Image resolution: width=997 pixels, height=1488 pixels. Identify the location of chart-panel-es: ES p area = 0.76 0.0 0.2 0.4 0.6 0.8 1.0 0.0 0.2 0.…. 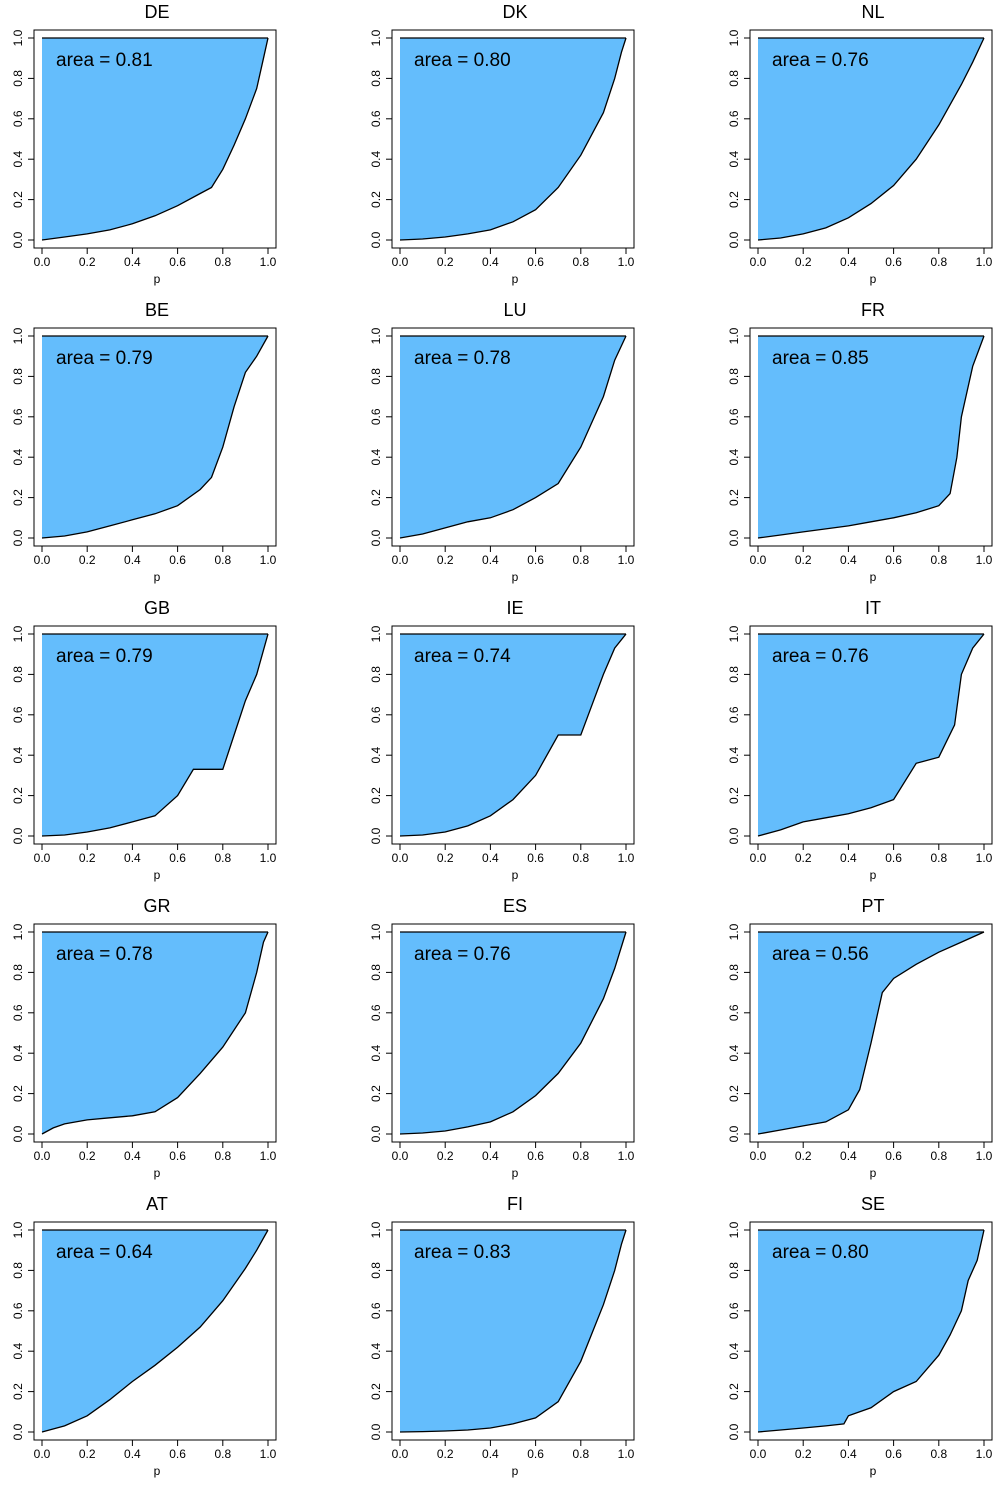
(526, 1042).